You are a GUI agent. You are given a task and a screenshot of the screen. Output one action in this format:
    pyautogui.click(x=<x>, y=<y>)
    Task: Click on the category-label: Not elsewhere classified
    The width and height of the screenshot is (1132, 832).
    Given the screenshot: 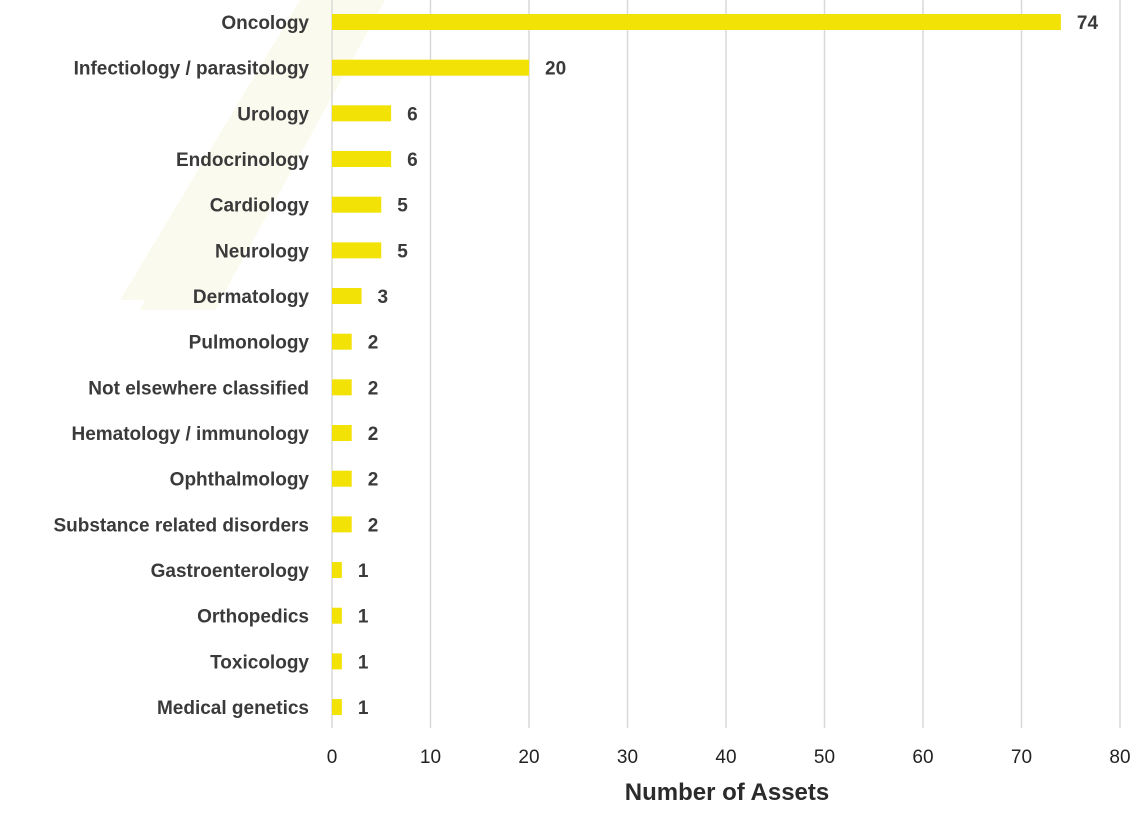 What is the action you would take?
    pyautogui.click(x=198, y=388)
    